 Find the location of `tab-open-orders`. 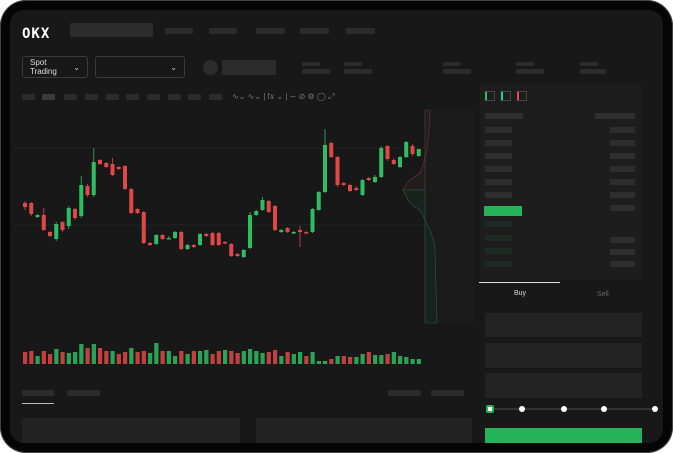

tab-open-orders is located at coordinates (38, 393).